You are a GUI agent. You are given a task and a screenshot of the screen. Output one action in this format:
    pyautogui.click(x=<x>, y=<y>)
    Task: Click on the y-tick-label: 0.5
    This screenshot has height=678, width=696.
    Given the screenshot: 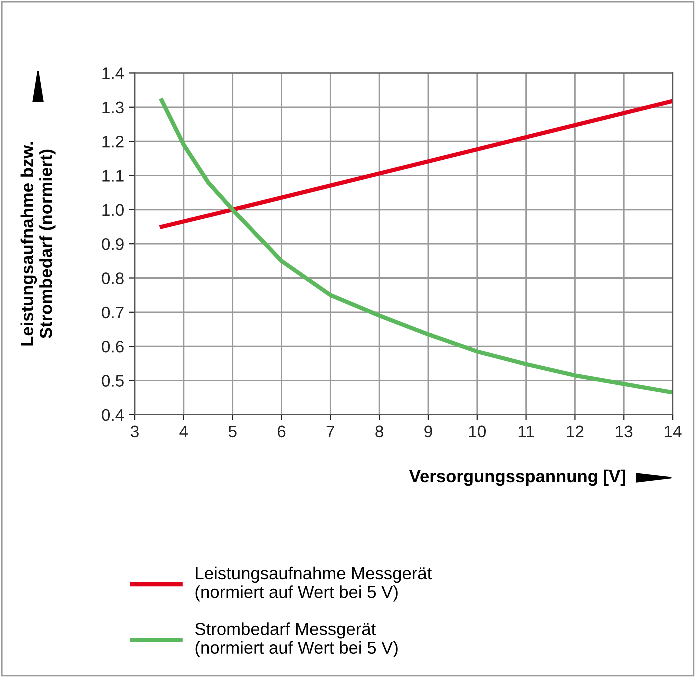 What is the action you would take?
    pyautogui.click(x=113, y=381)
    